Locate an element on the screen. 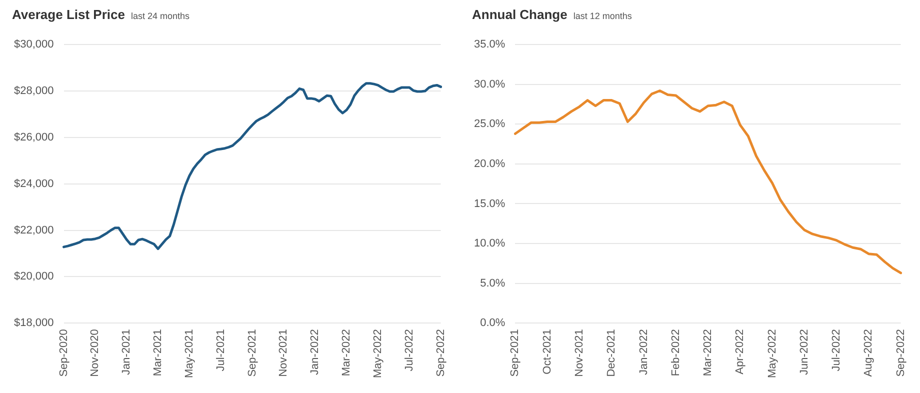 This screenshot has width=920, height=393. y-tick-label: 35.0% is located at coordinates (490, 44).